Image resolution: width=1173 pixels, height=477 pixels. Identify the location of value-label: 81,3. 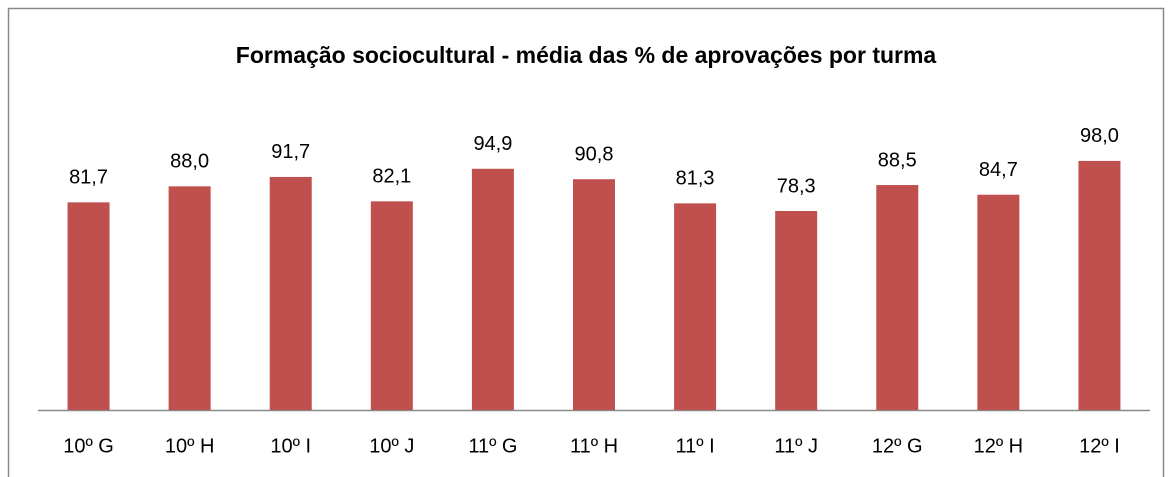
(695, 179).